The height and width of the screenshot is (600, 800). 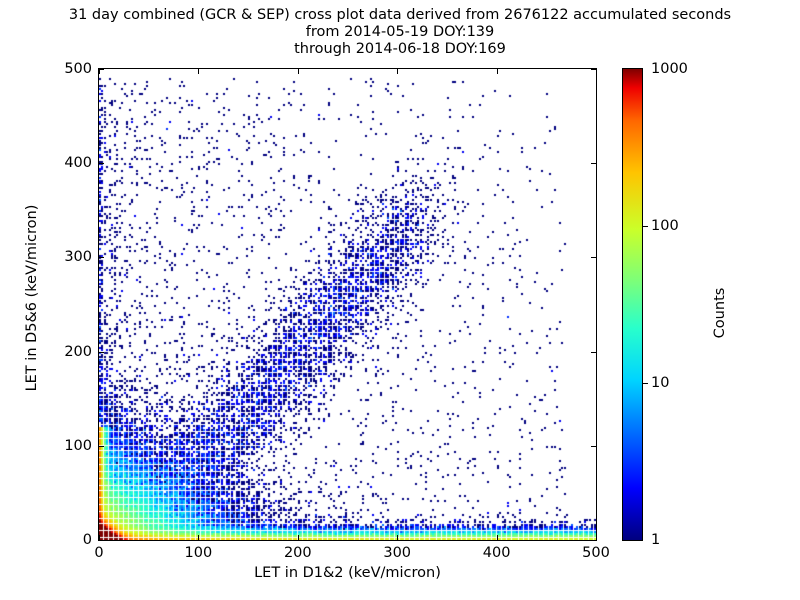 What do you see at coordinates (397, 553) in the screenshot?
I see `x-tick-label-300: 300` at bounding box center [397, 553].